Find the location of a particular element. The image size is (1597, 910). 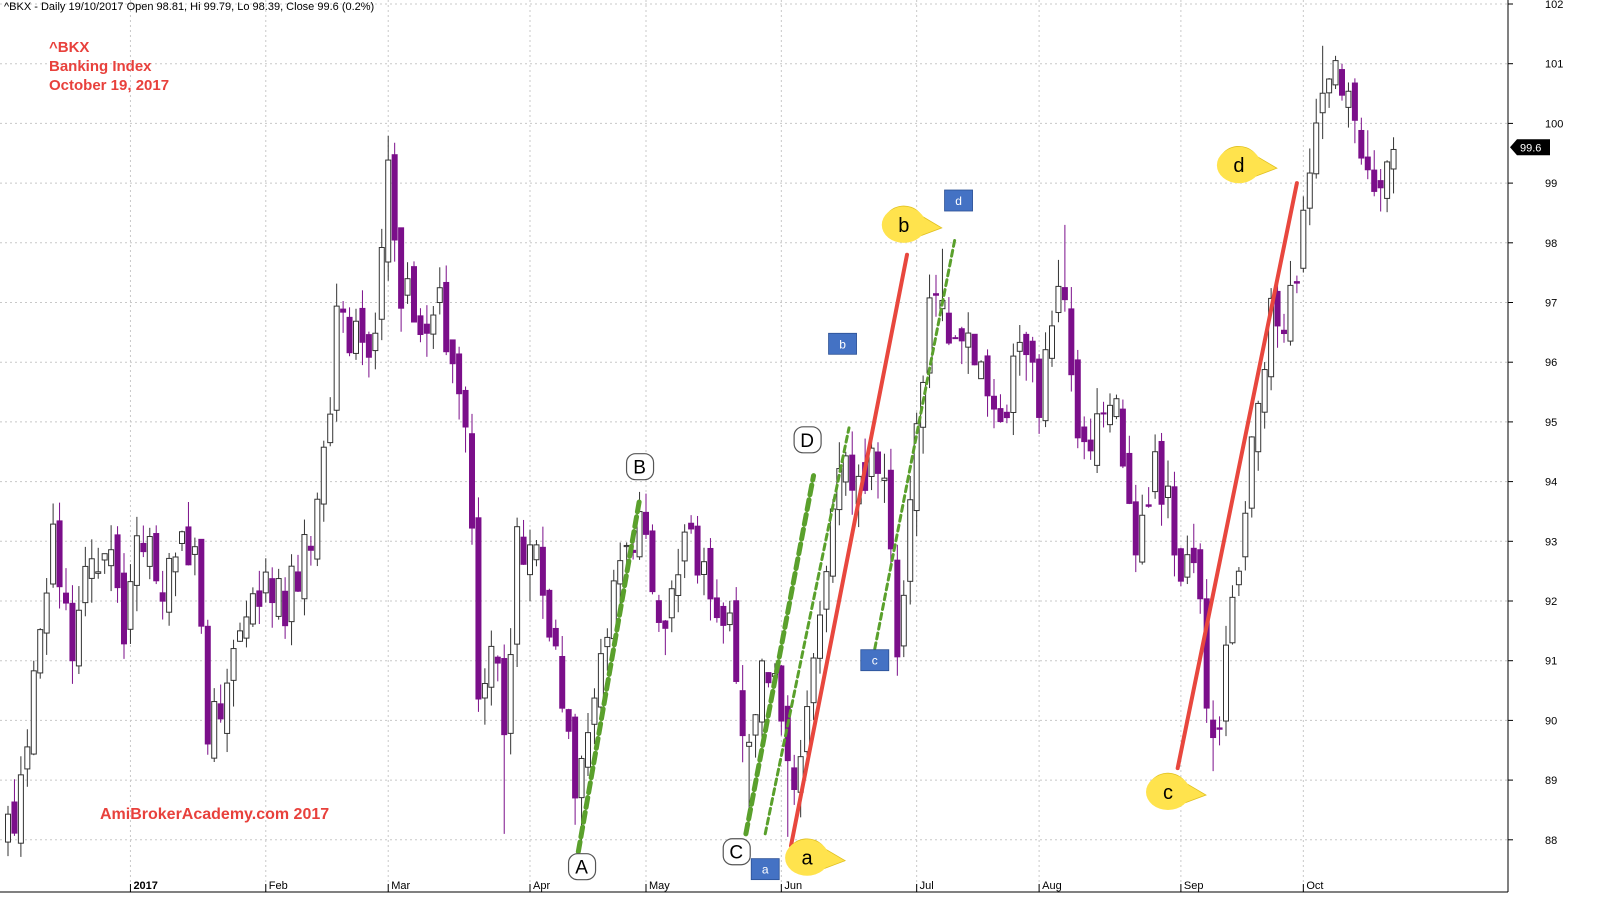

point-tag-a: a is located at coordinates (765, 870).